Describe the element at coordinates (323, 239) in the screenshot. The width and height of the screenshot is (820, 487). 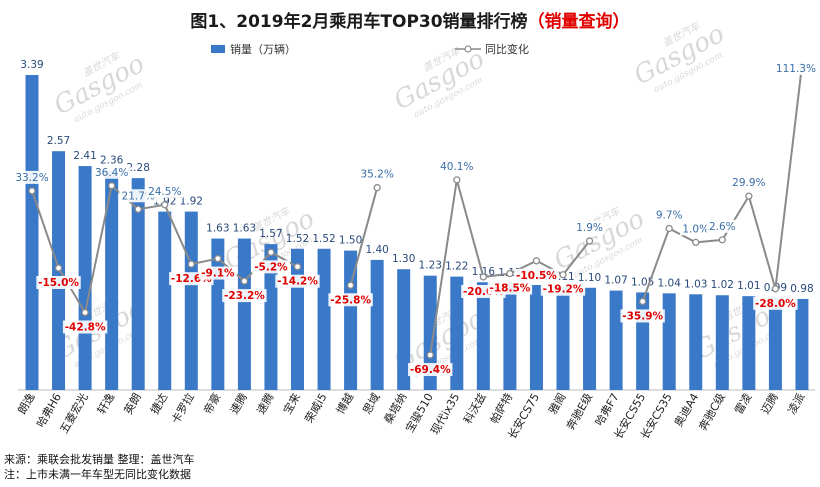
I see `bar-value-label: 1.52` at that location.